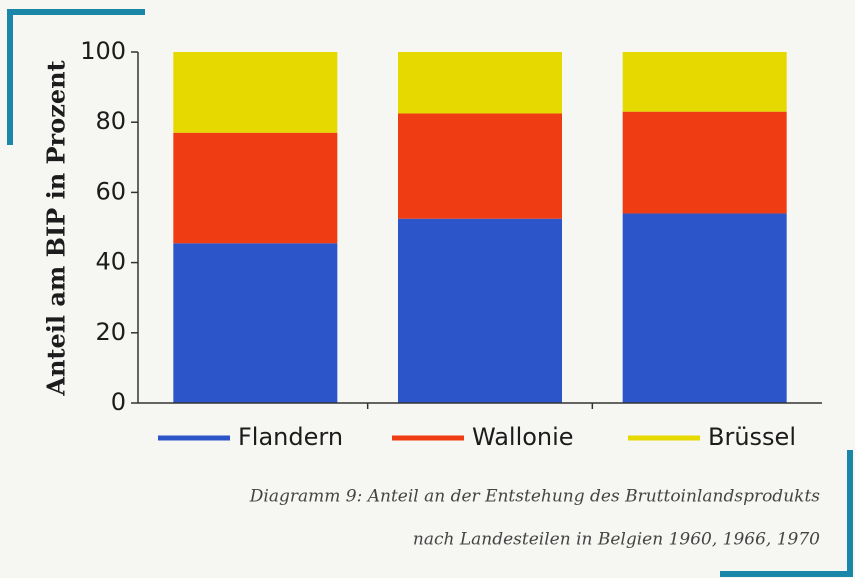 This screenshot has height=578, width=855. Describe the element at coordinates (103, 51) in the screenshot. I see `y-tick-label: 100` at that location.